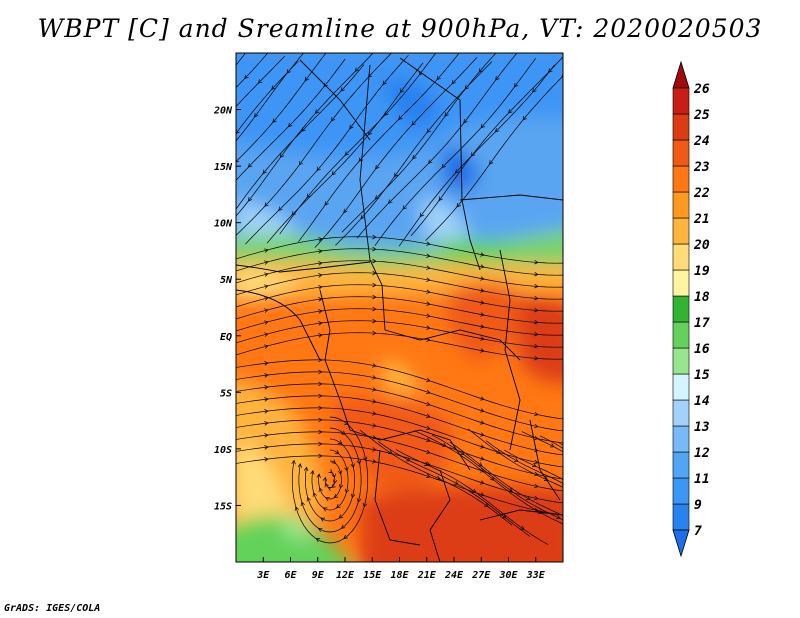 The image size is (800, 618). What do you see at coordinates (702, 271) in the screenshot?
I see `colorbar-level-label: 19` at bounding box center [702, 271].